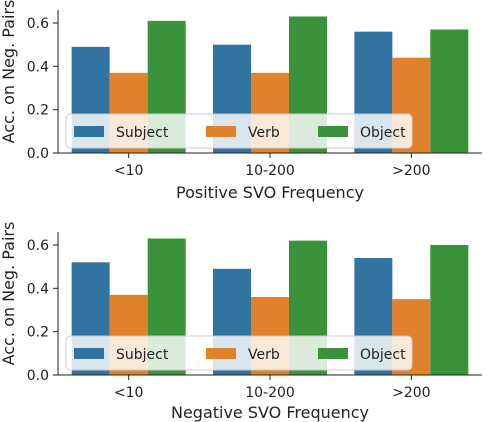 Image resolution: width=490 pixels, height=422 pixels. I want to click on x-axis-label: Negative SVO Frequency, so click(270, 412).